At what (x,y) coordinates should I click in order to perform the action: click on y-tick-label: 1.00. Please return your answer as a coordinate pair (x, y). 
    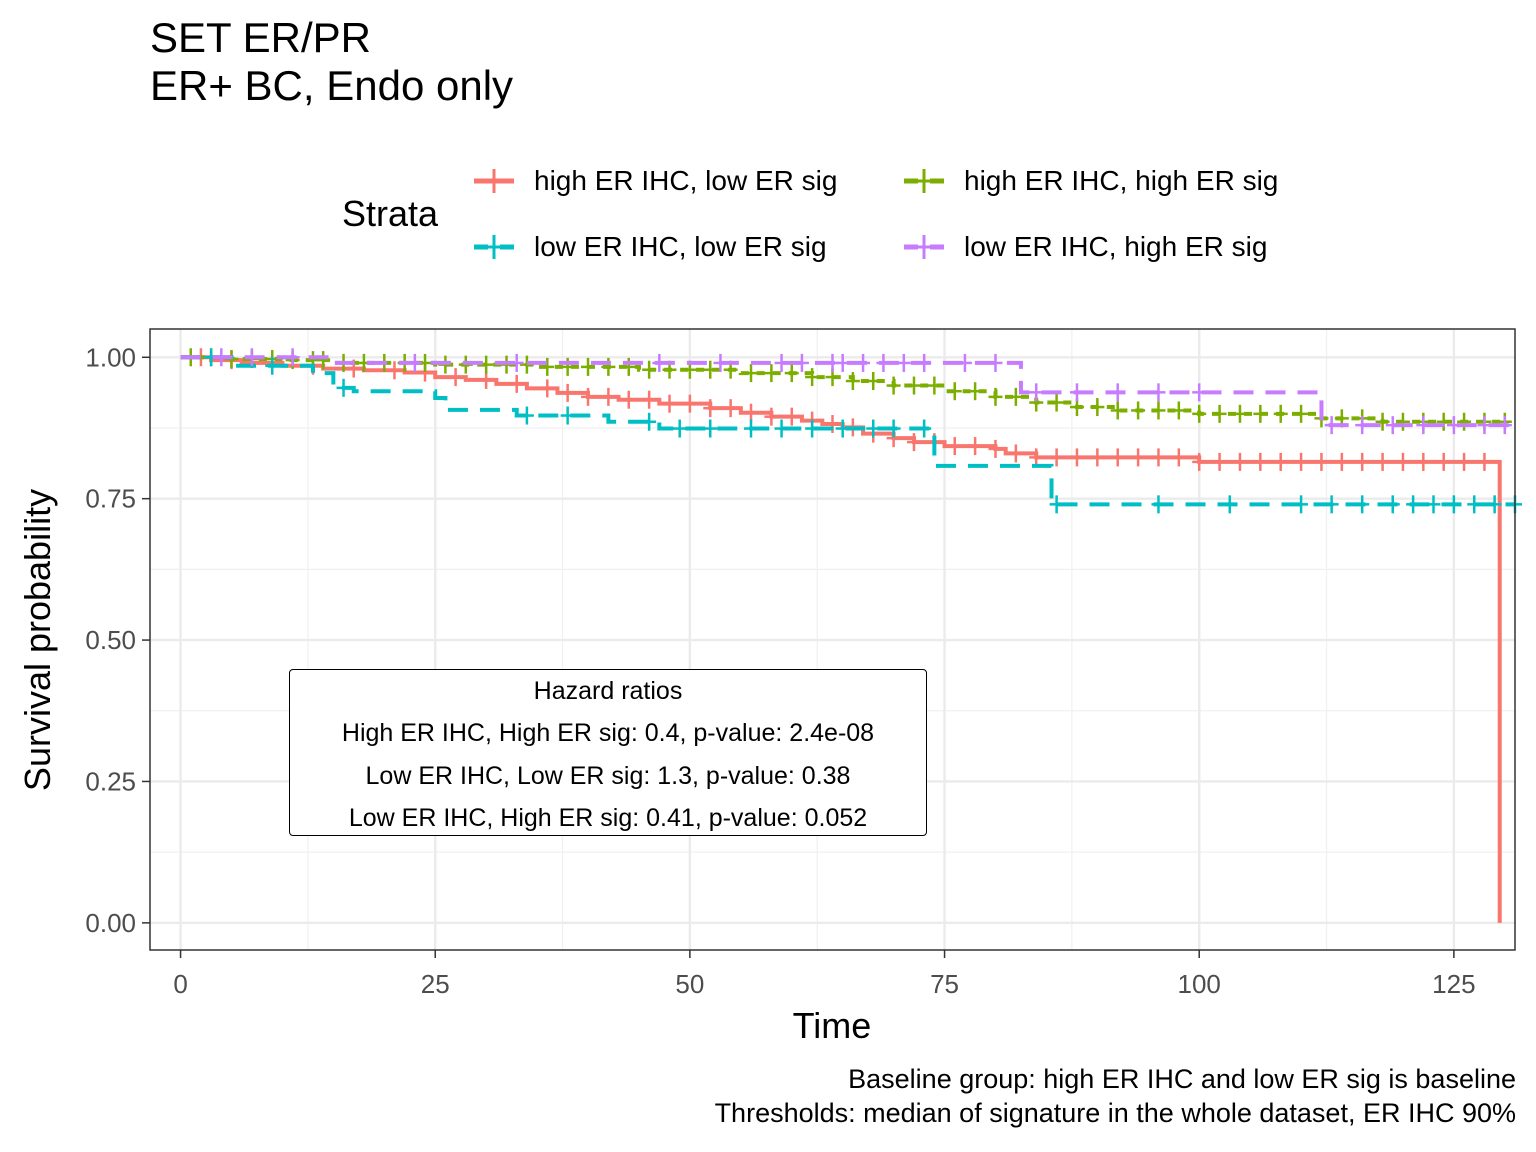
    Looking at the image, I should click on (110, 357).